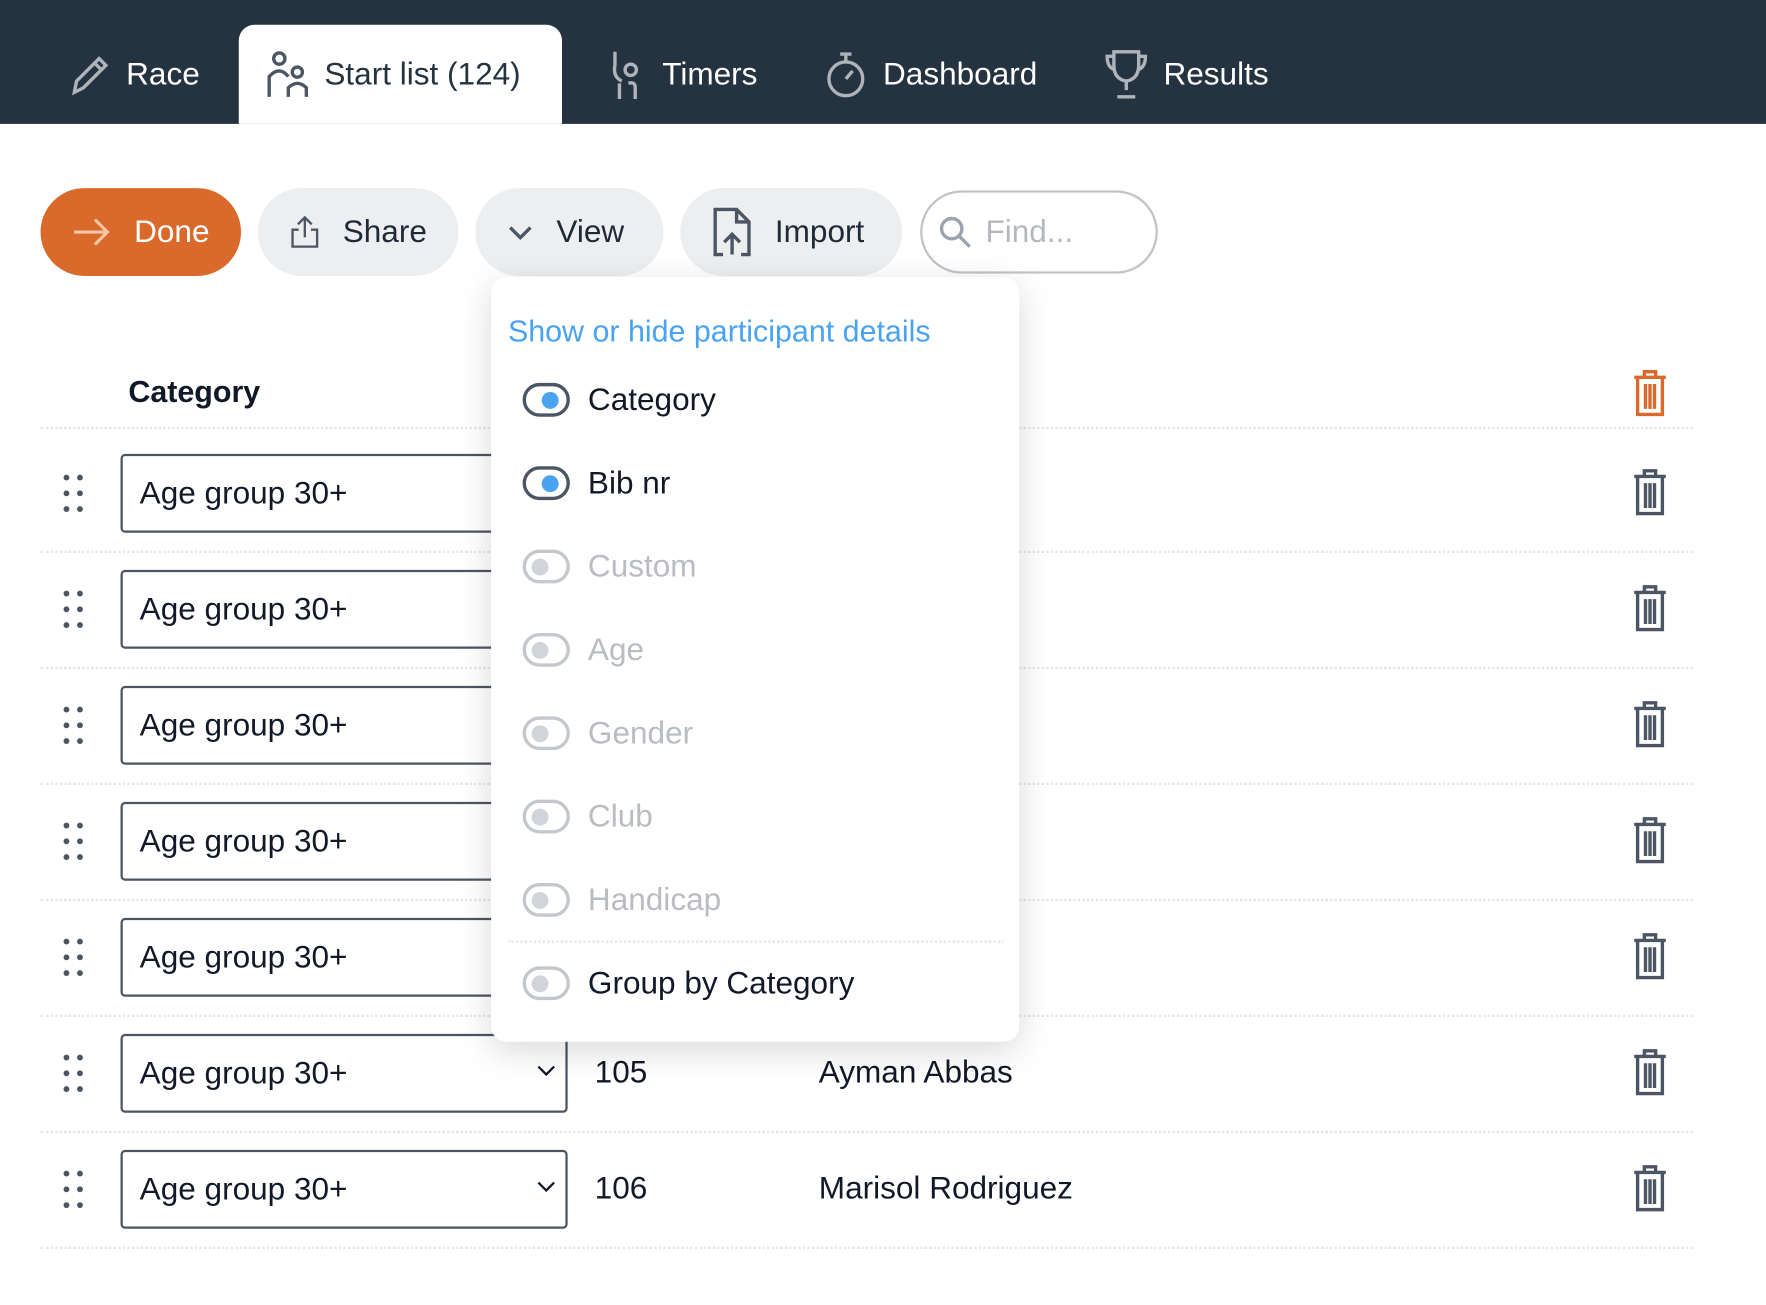 The image size is (1766, 1305). I want to click on table-row: Age group 30+ 106 Marisol Rodriguez, so click(883, 1227).